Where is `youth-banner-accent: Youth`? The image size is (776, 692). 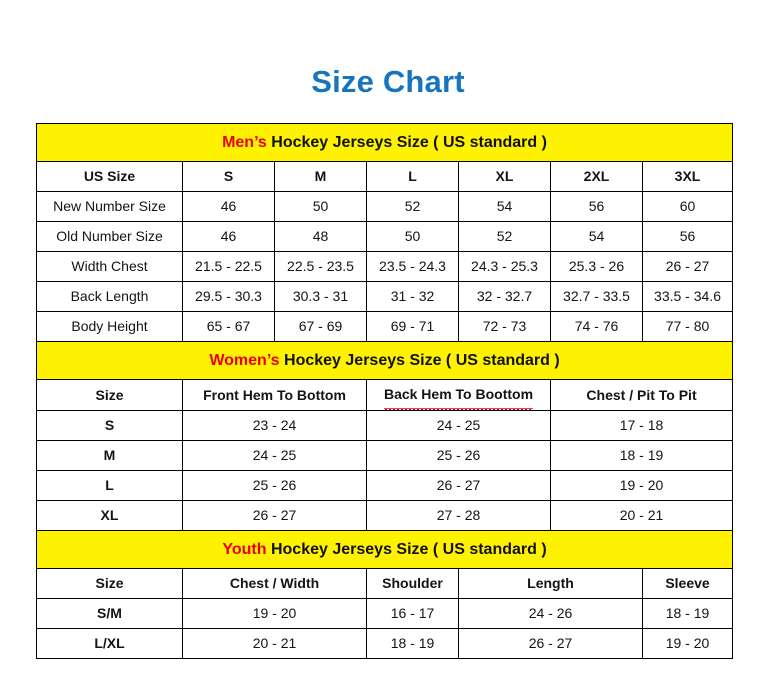
youth-banner-accent: Youth is located at coordinates (244, 549).